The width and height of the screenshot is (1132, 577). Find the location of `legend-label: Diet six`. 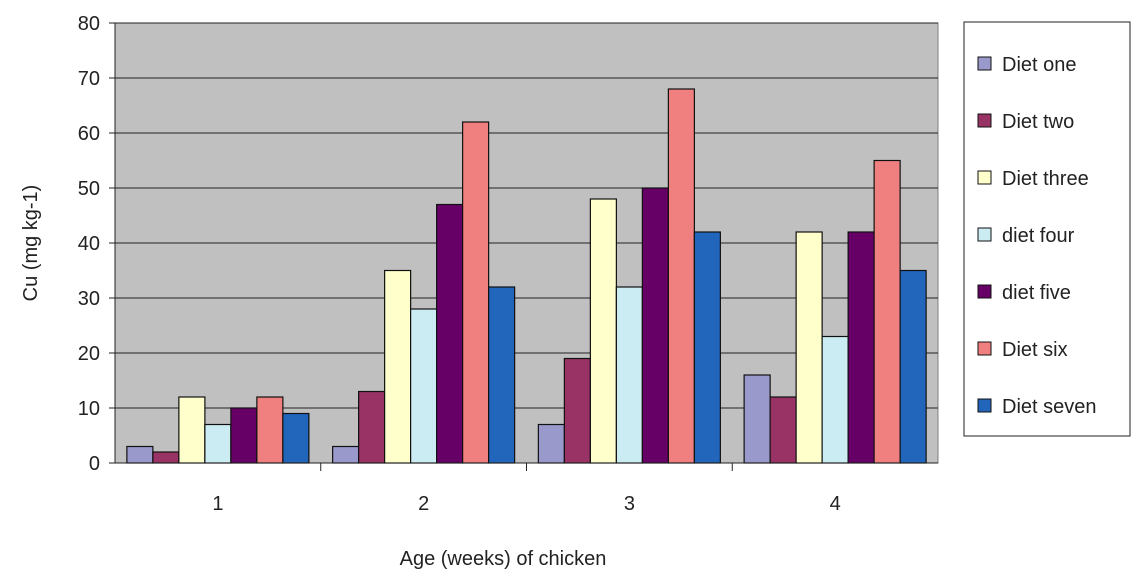

legend-label: Diet six is located at coordinates (1035, 350).